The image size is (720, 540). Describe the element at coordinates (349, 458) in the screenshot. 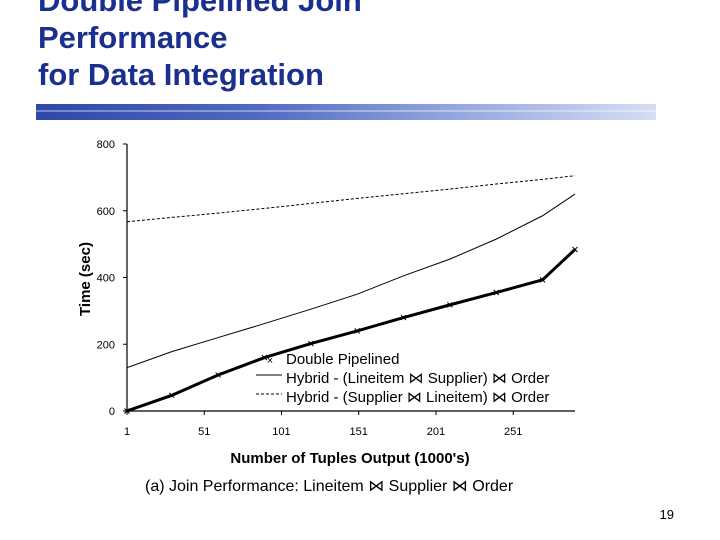

I see `x-axis-label: Number of Tuples Output (1000's)` at that location.